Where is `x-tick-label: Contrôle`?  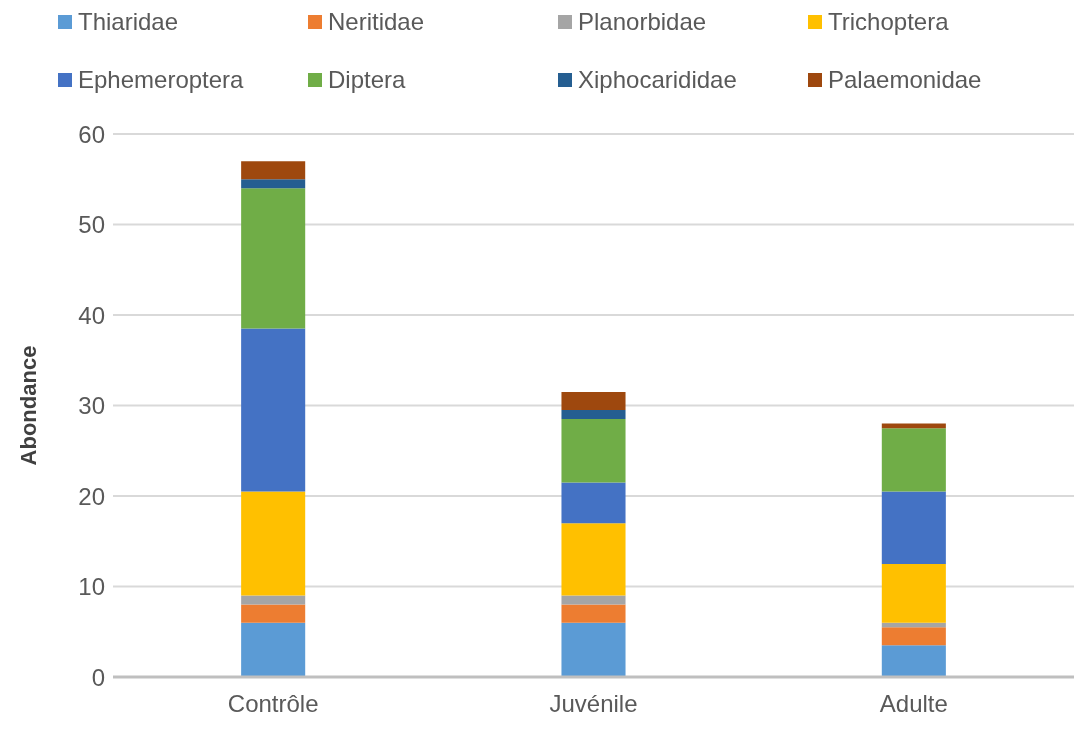 x-tick-label: Contrôle is located at coordinates (273, 704).